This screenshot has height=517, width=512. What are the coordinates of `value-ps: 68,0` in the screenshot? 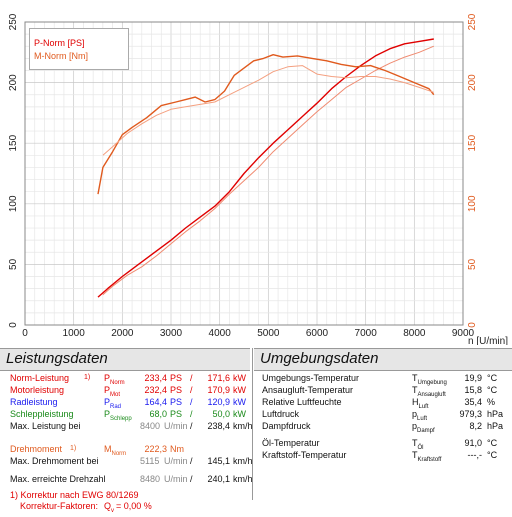 It's located at (158, 414).